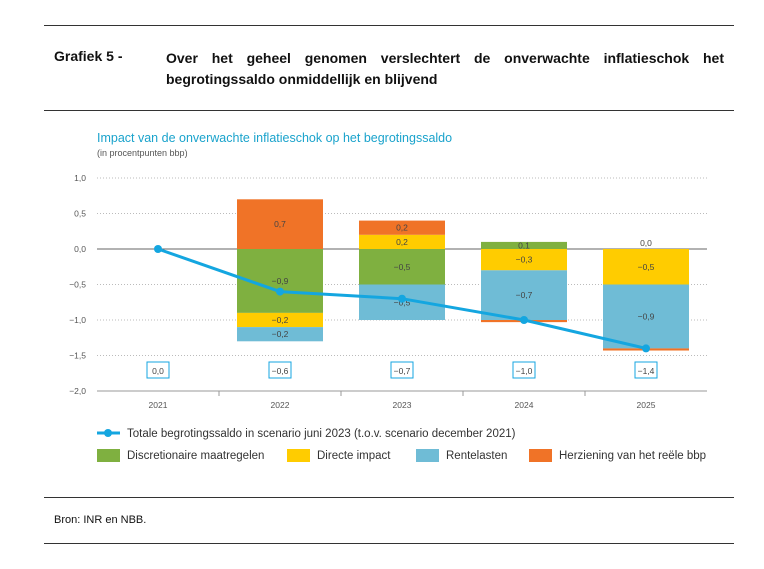 This screenshot has height=569, width=764. What do you see at coordinates (100, 520) in the screenshot?
I see `source-note: Bron: INR en NBB.` at bounding box center [100, 520].